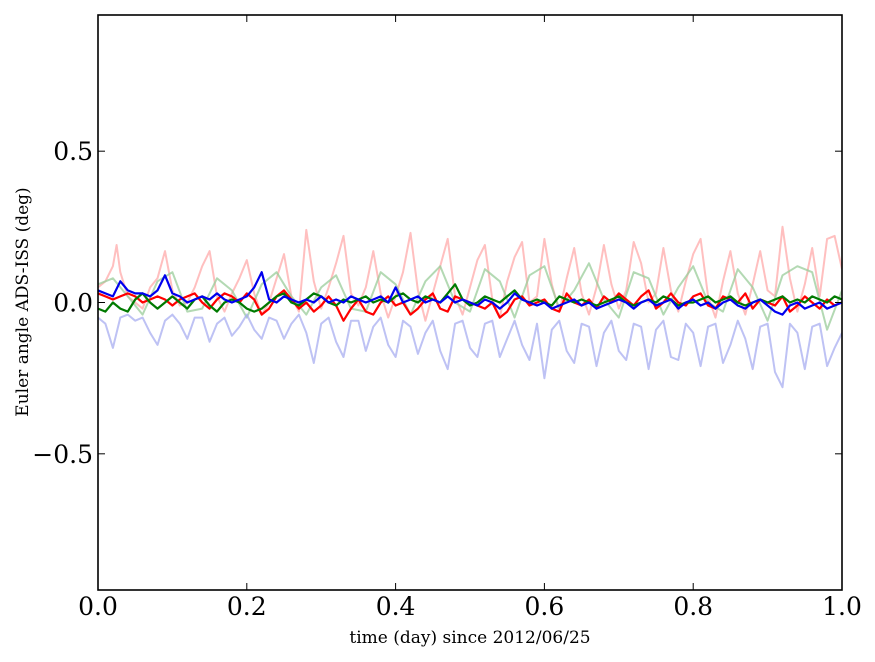 The height and width of the screenshot is (662, 875). I want to click on y-tick-label: −0.5, so click(62, 454).